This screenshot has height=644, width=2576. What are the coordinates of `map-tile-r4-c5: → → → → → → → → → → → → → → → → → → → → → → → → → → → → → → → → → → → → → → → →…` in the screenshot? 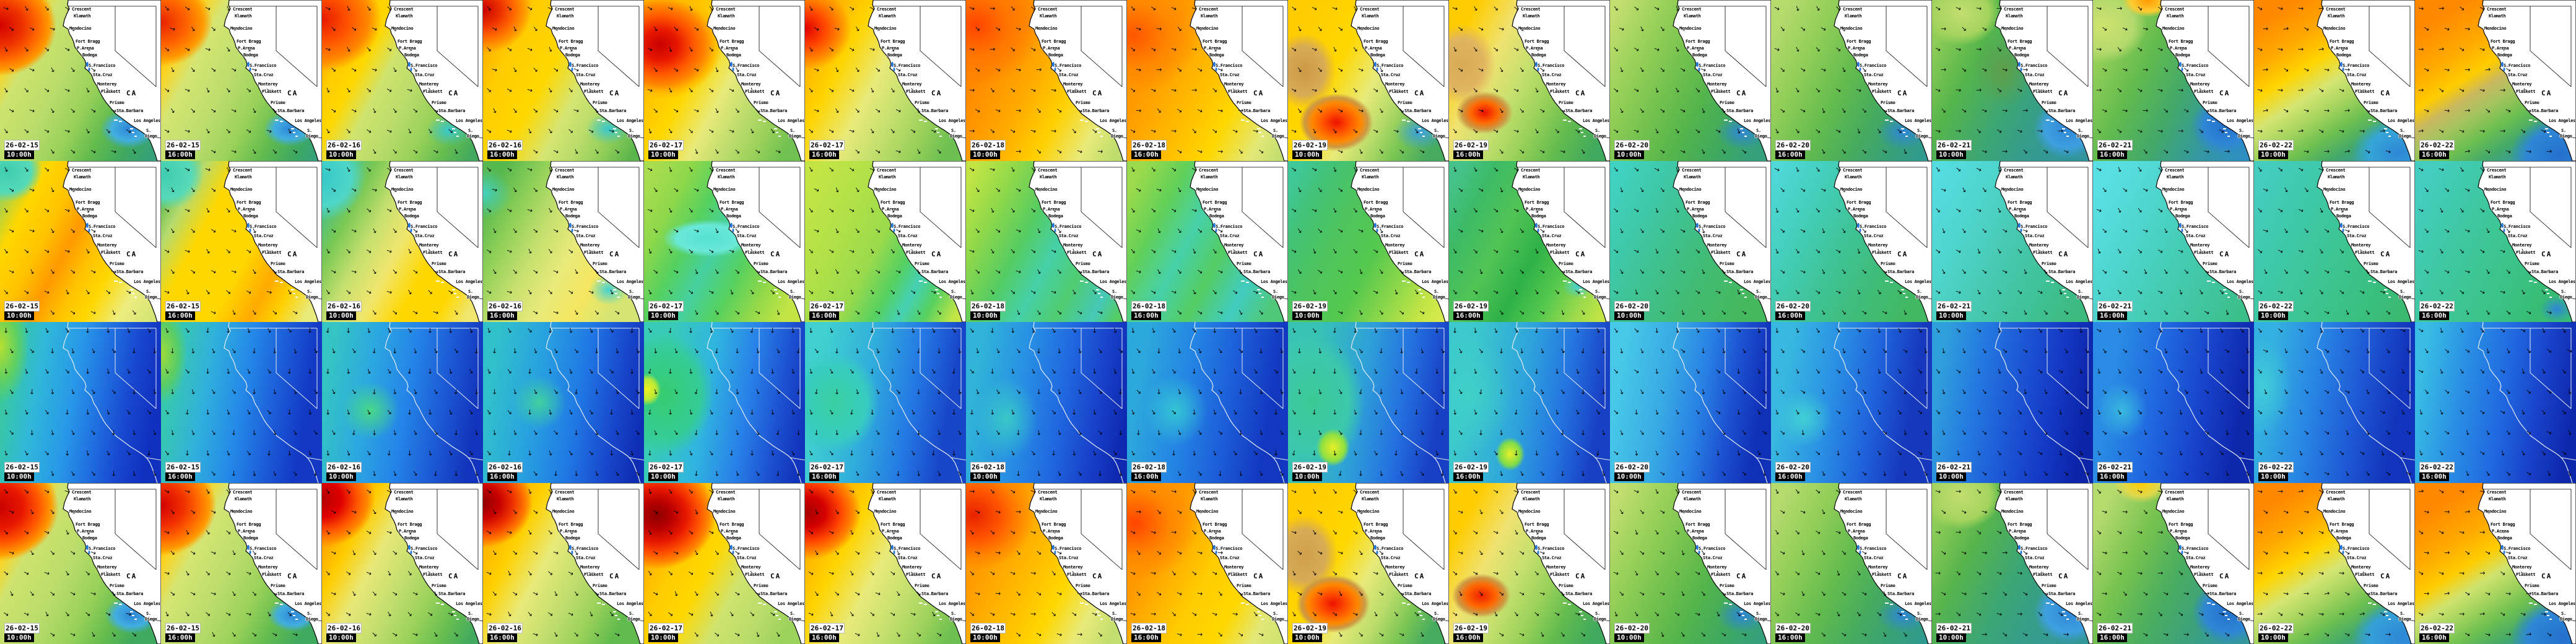 It's located at (724, 563).